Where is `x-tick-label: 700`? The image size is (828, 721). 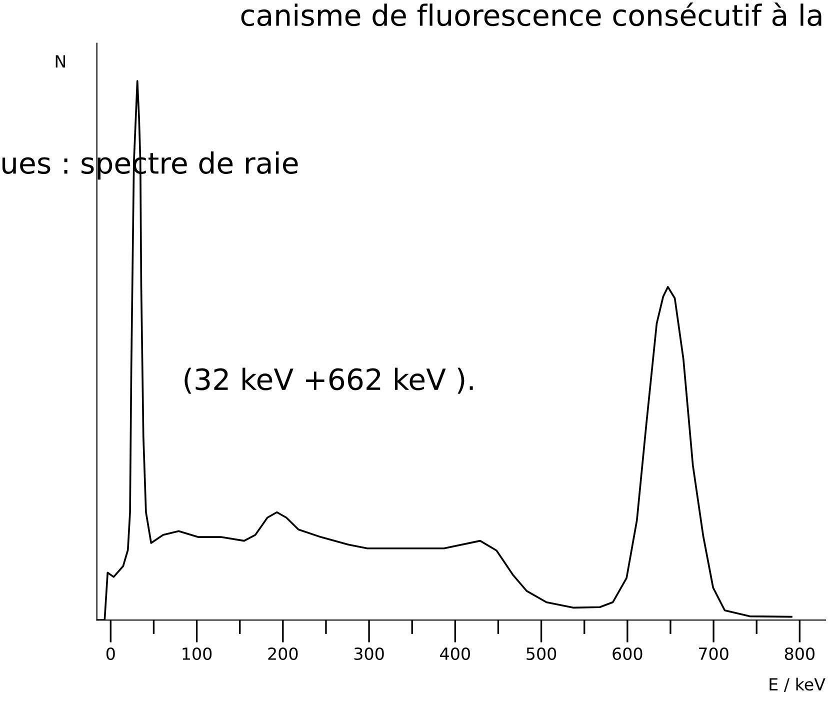
x-tick-label: 700 is located at coordinates (713, 653).